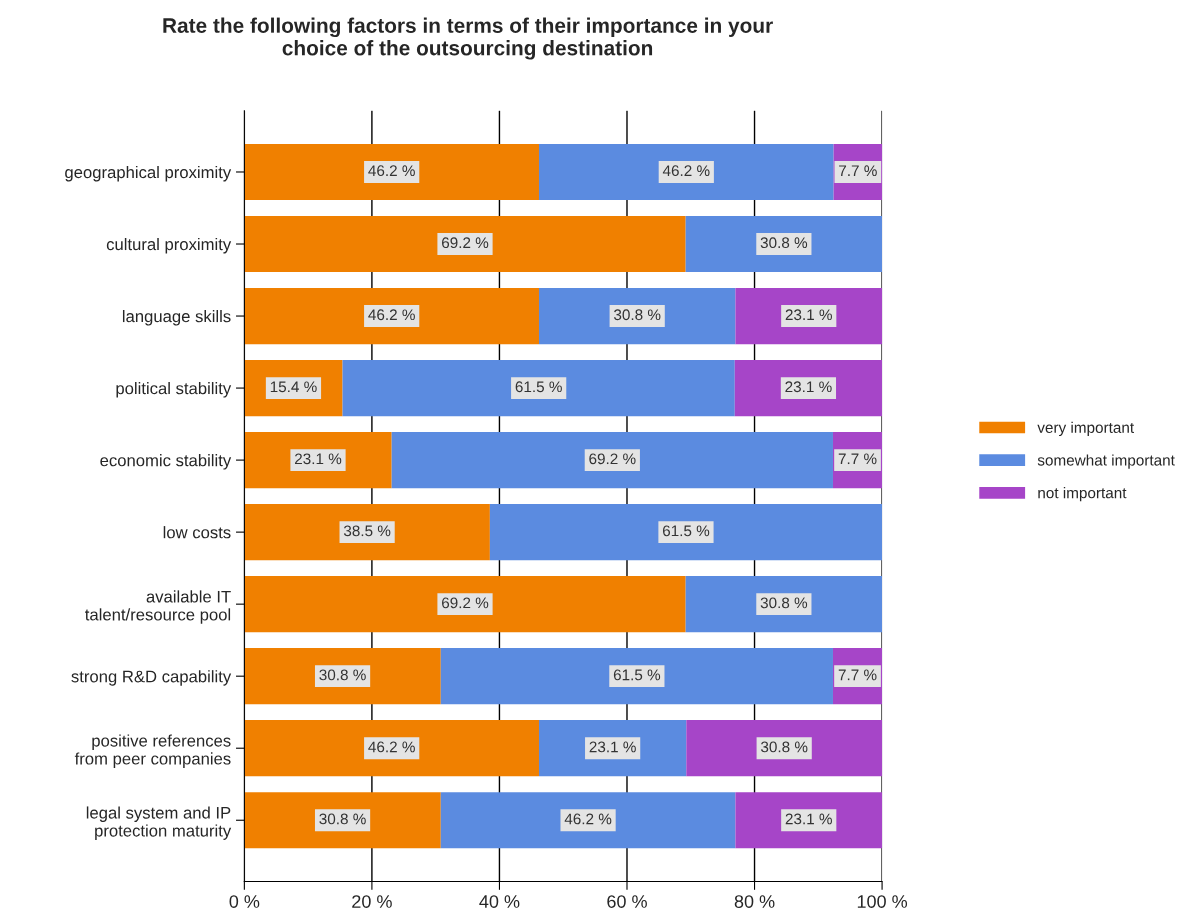  Describe the element at coordinates (169, 245) in the screenshot. I see `y-tick-label: cultural proximity` at that location.